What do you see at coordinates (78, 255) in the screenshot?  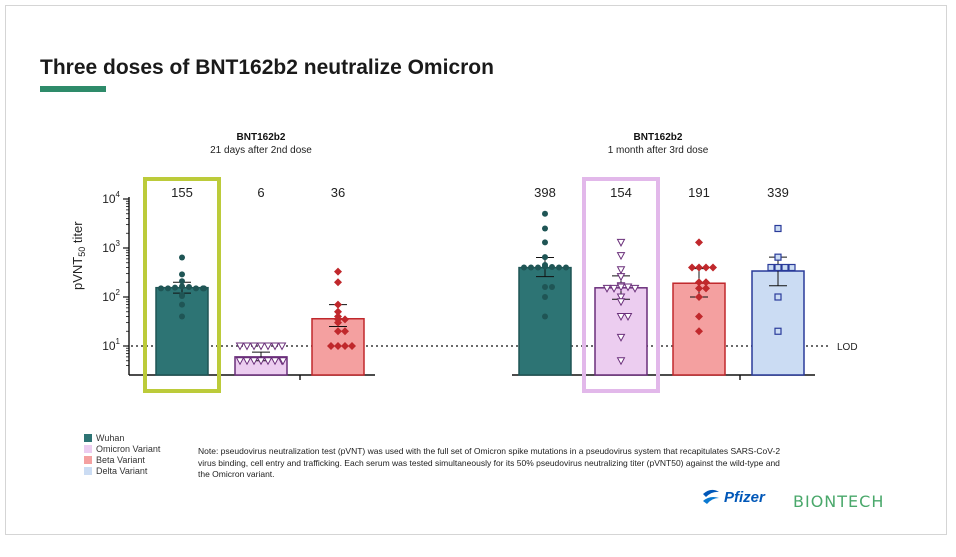 I see `y-axis-title: pVNT50 titer` at bounding box center [78, 255].